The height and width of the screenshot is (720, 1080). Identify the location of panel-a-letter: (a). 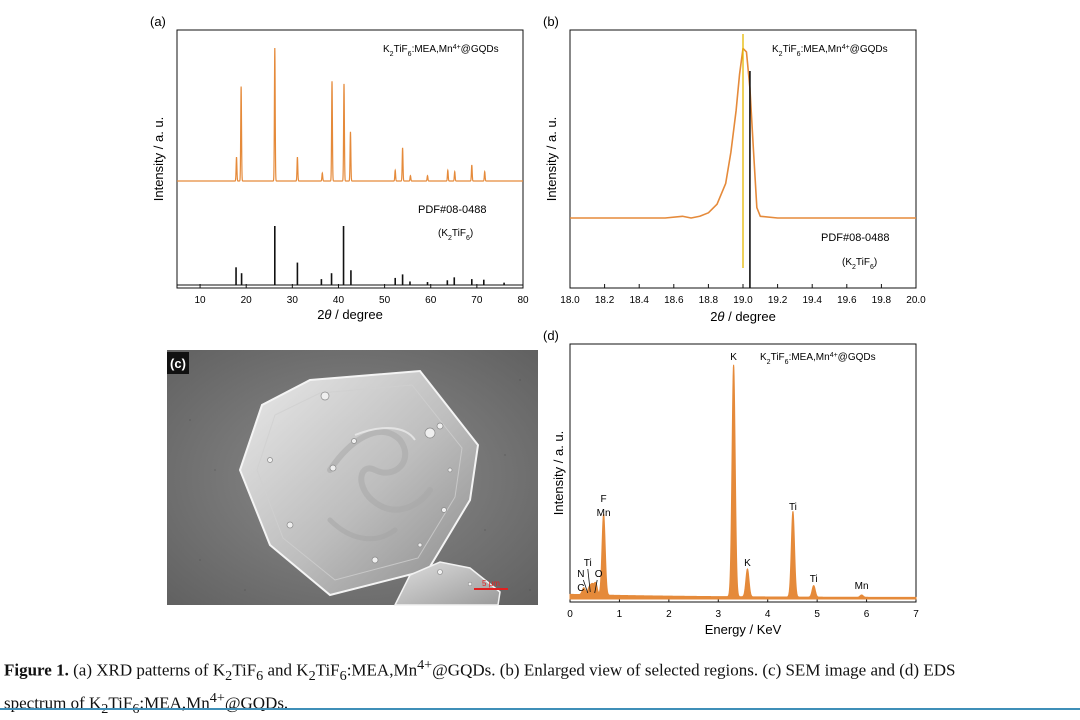
(158, 21).